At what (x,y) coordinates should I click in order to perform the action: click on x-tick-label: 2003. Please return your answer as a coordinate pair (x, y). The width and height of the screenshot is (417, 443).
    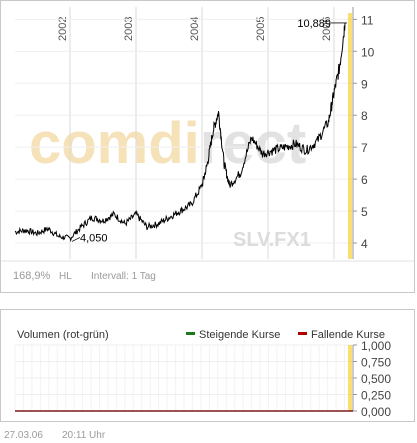
    Looking at the image, I should click on (129, 29).